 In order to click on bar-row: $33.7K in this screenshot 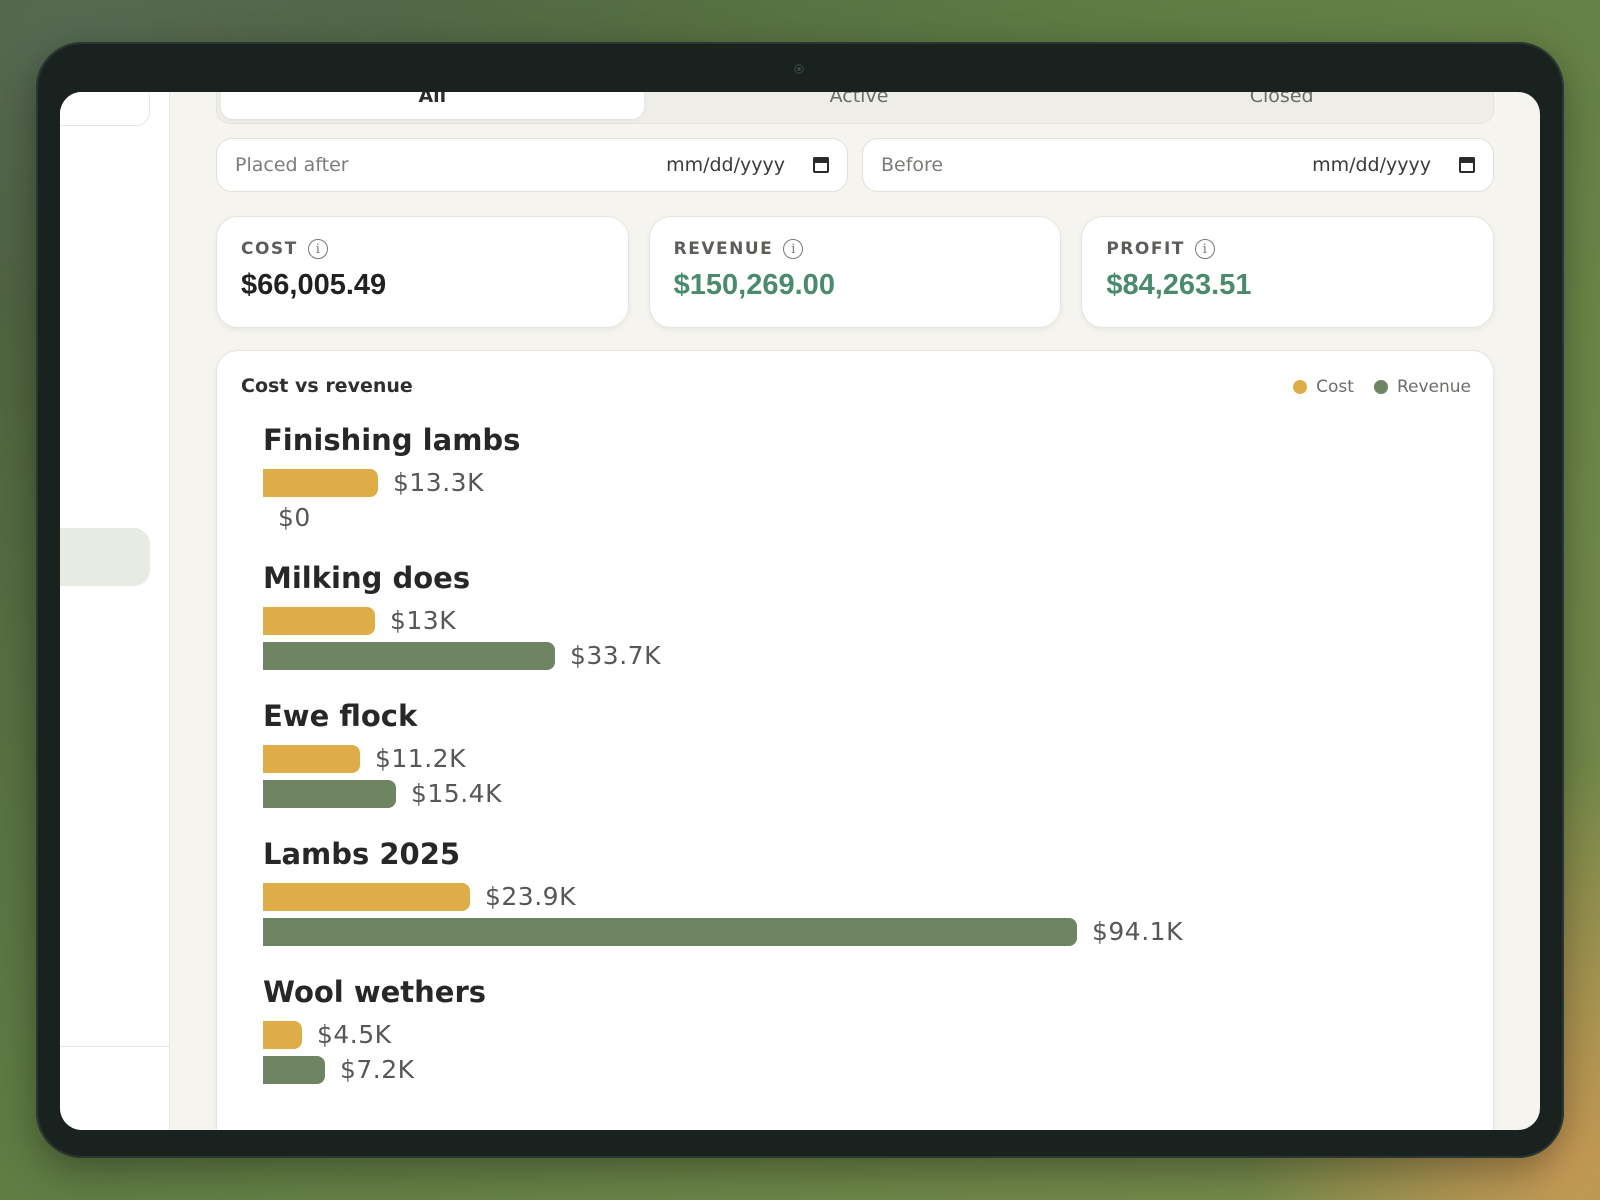, I will do `click(863, 655)`.